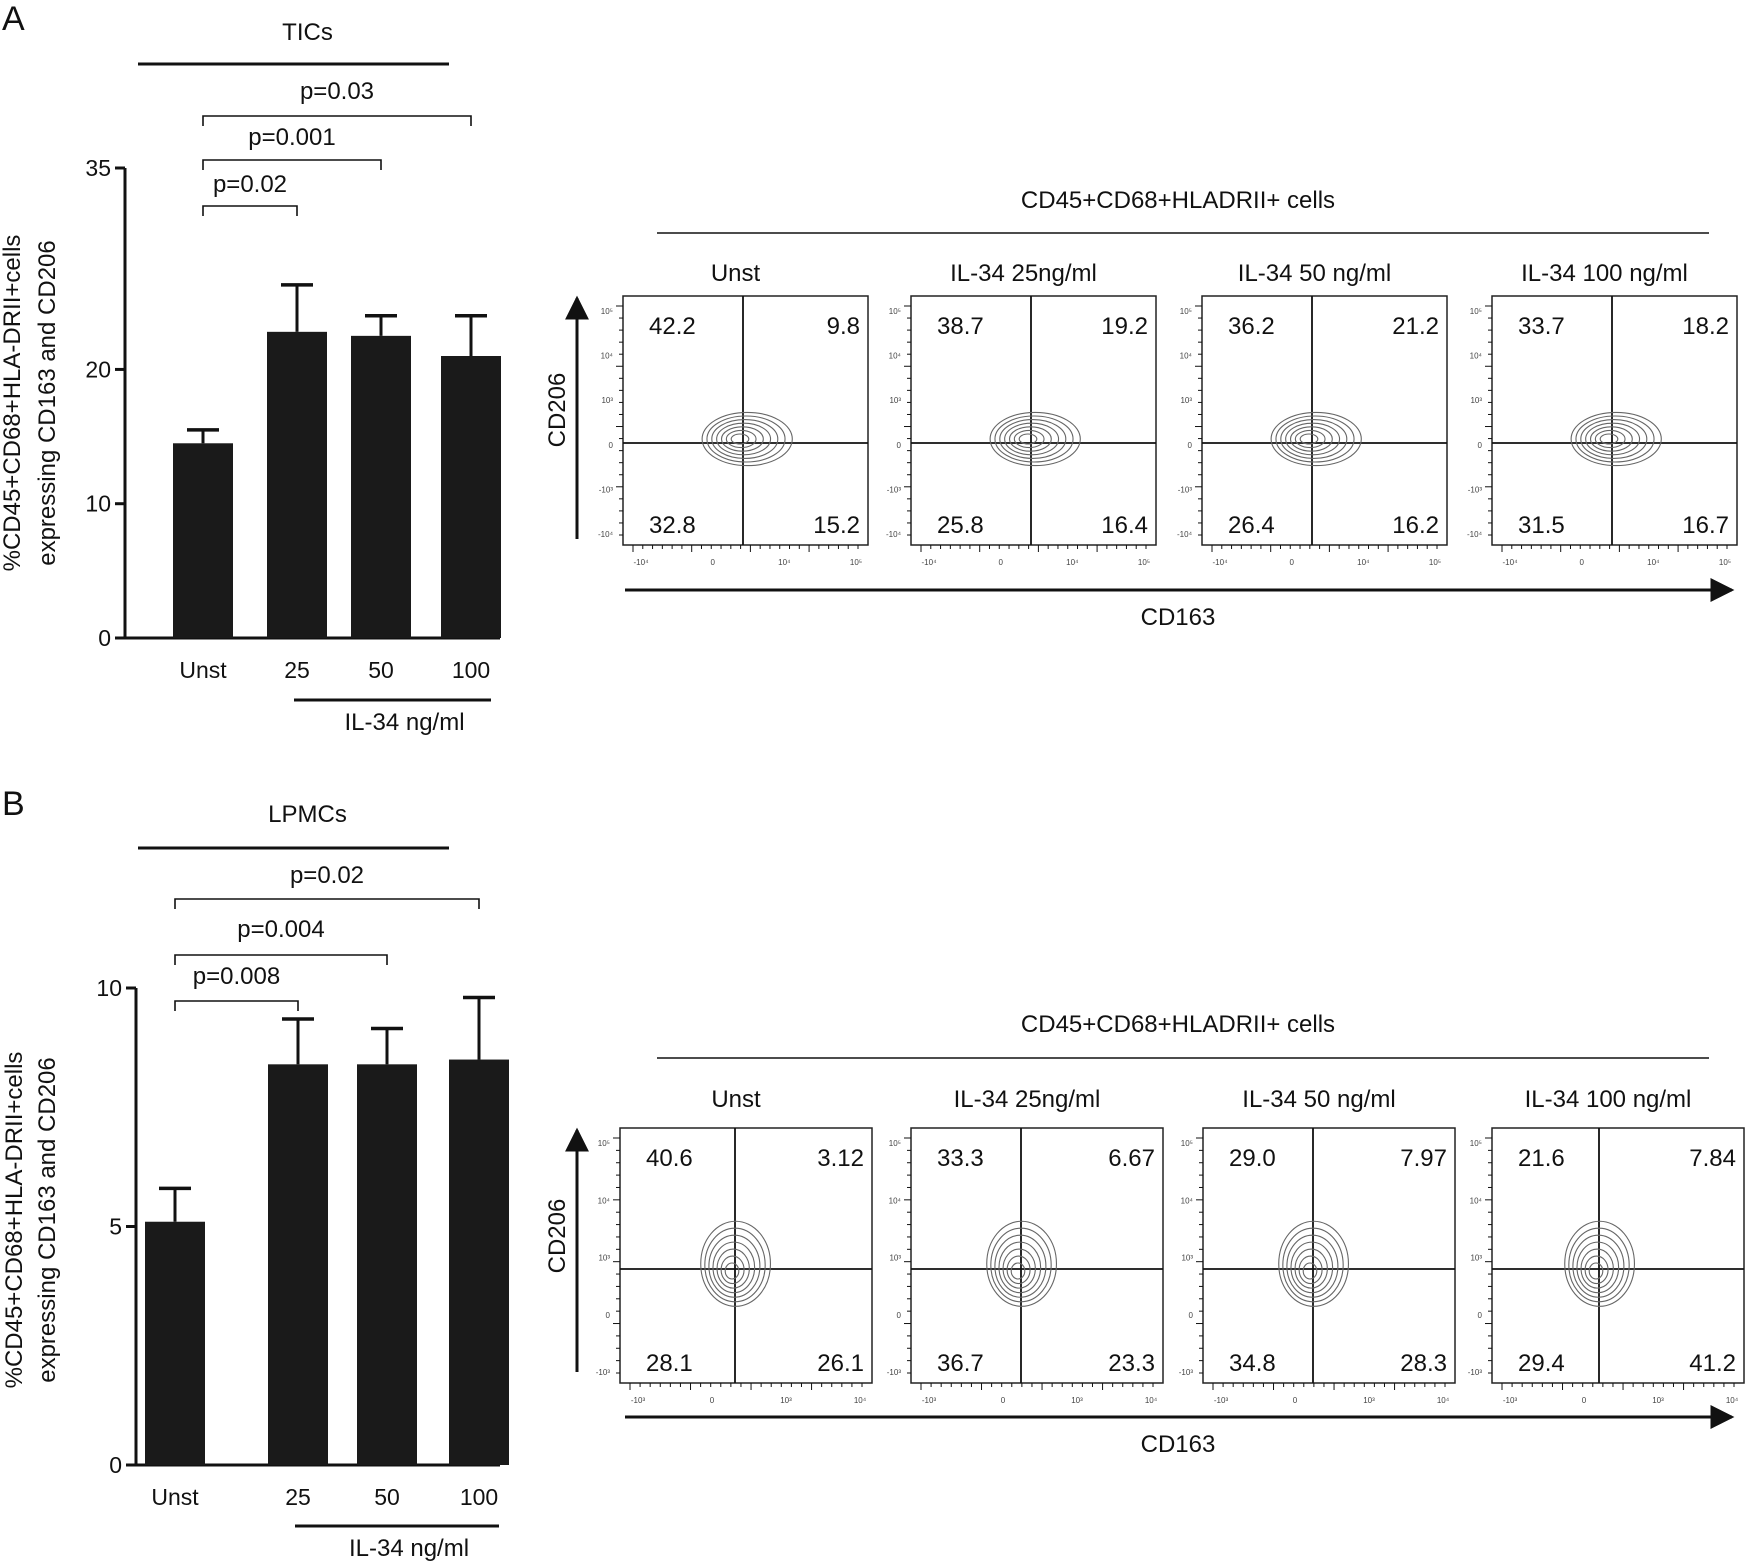 This screenshot has height=1563, width=1749. Describe the element at coordinates (1541, 1158) in the screenshot. I see `quadrant-upper-left: 21.6` at that location.